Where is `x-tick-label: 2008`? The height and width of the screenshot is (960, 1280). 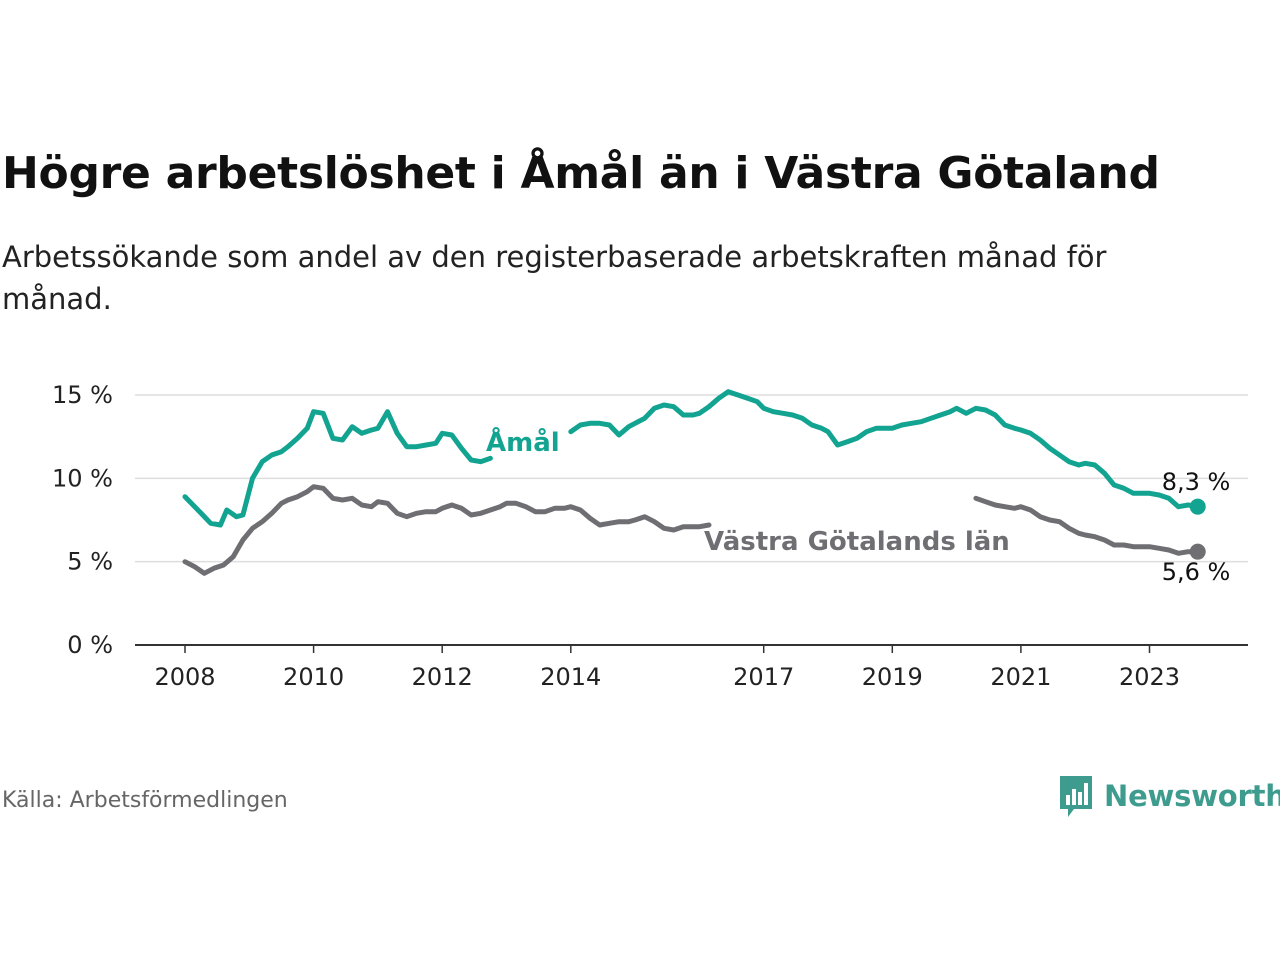
x-tick-label: 2008 is located at coordinates (184, 677).